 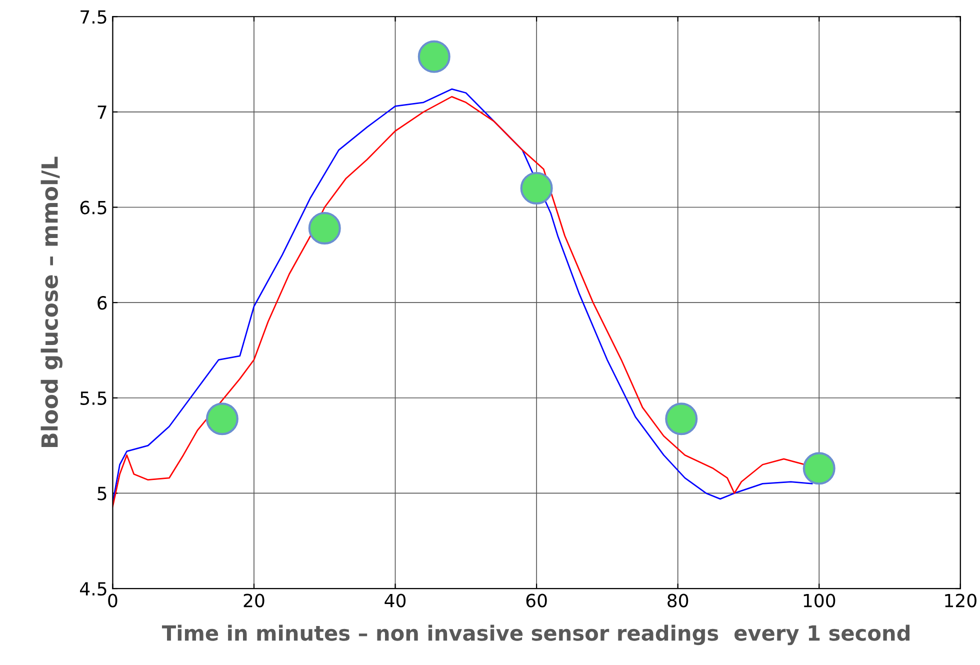 I want to click on x-tick-label: 80, so click(x=678, y=601).